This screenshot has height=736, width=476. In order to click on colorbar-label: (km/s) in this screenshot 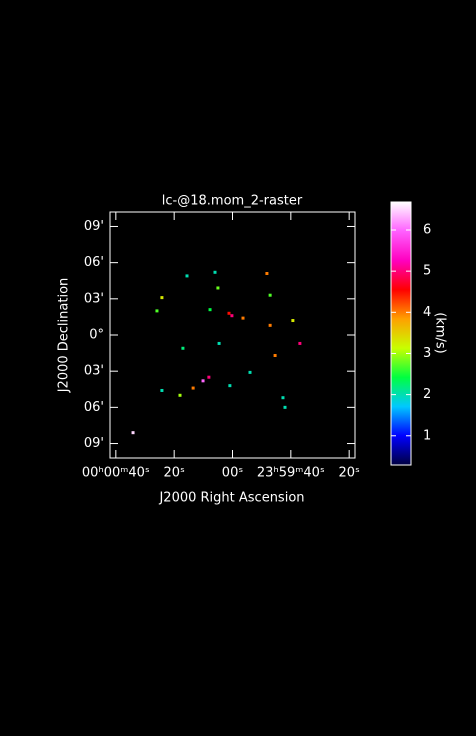, I will do `click(440, 333)`.